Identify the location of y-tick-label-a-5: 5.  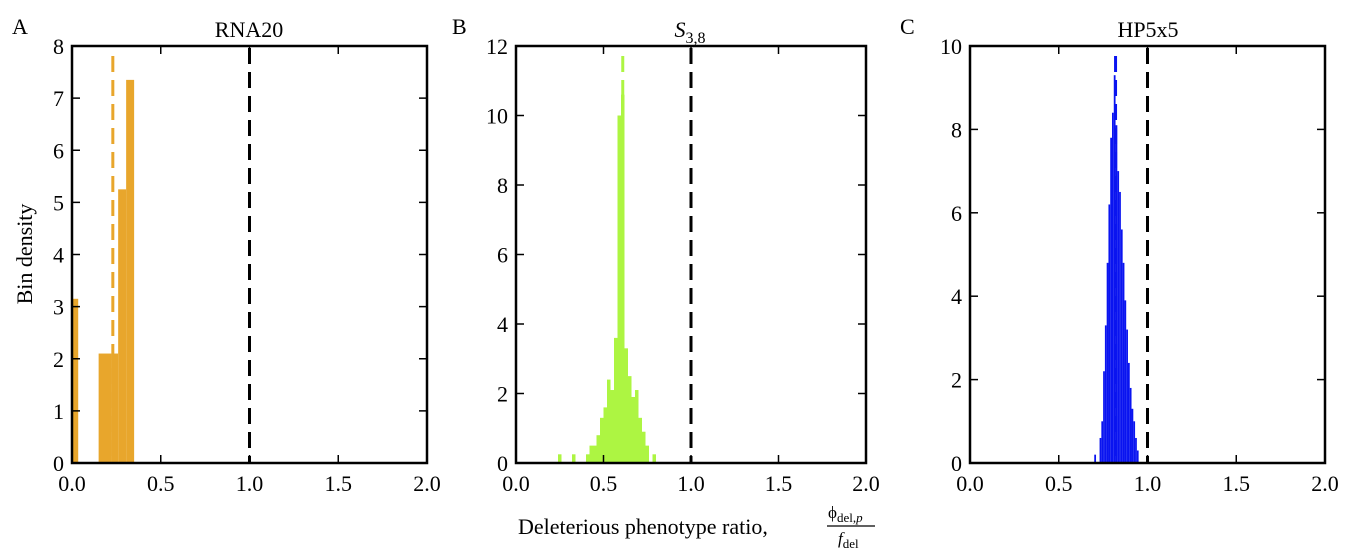
(58, 202).